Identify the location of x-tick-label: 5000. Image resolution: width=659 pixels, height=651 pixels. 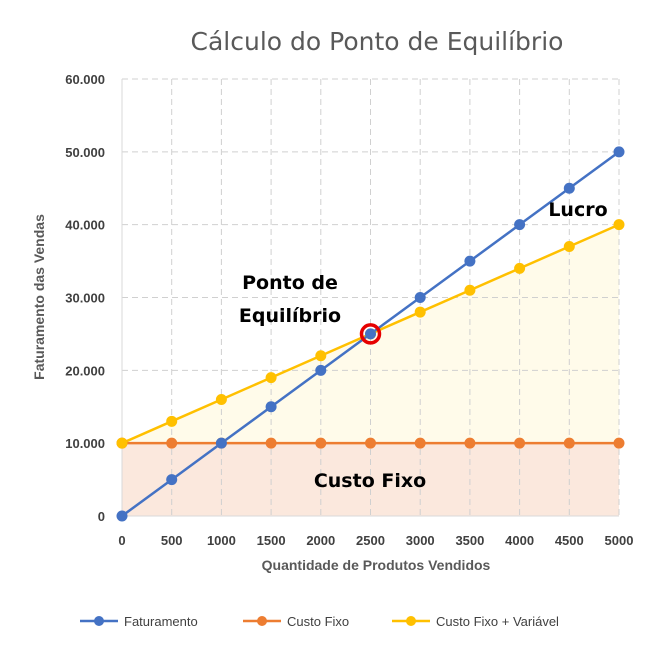
(619, 540).